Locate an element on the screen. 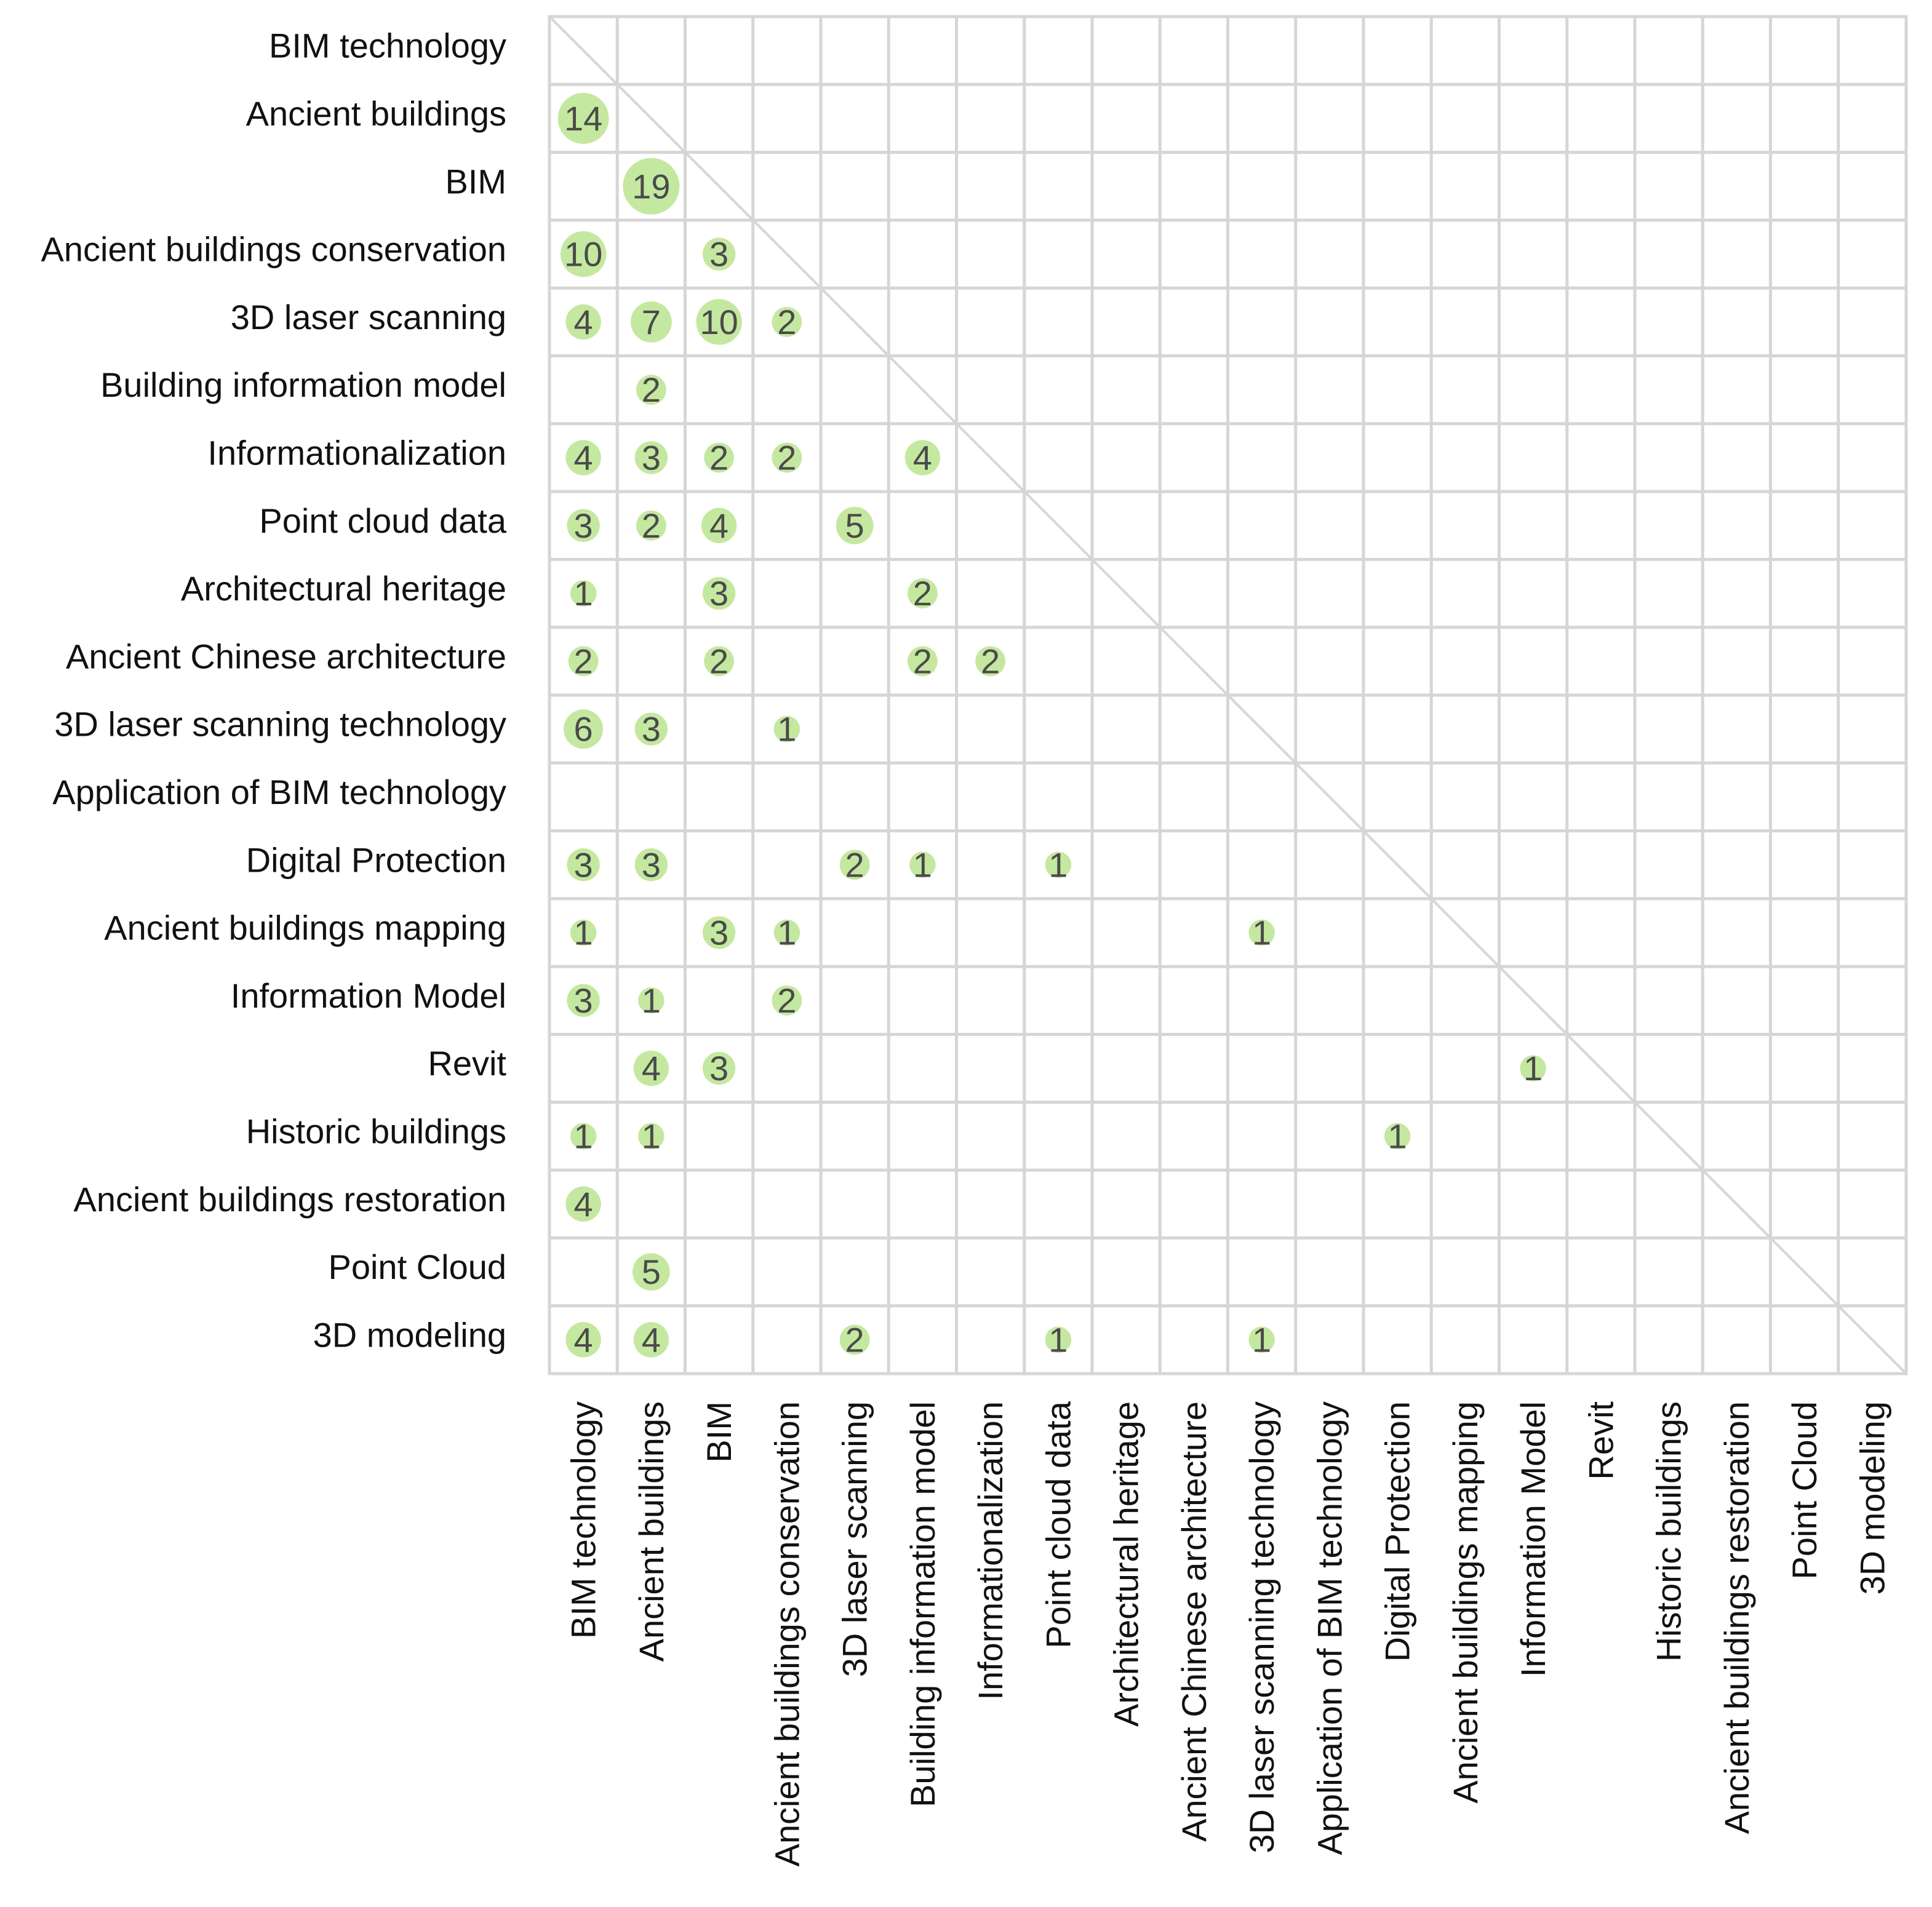 The width and height of the screenshot is (1932, 1907). column-label: Informationalization is located at coordinates (990, 1550).